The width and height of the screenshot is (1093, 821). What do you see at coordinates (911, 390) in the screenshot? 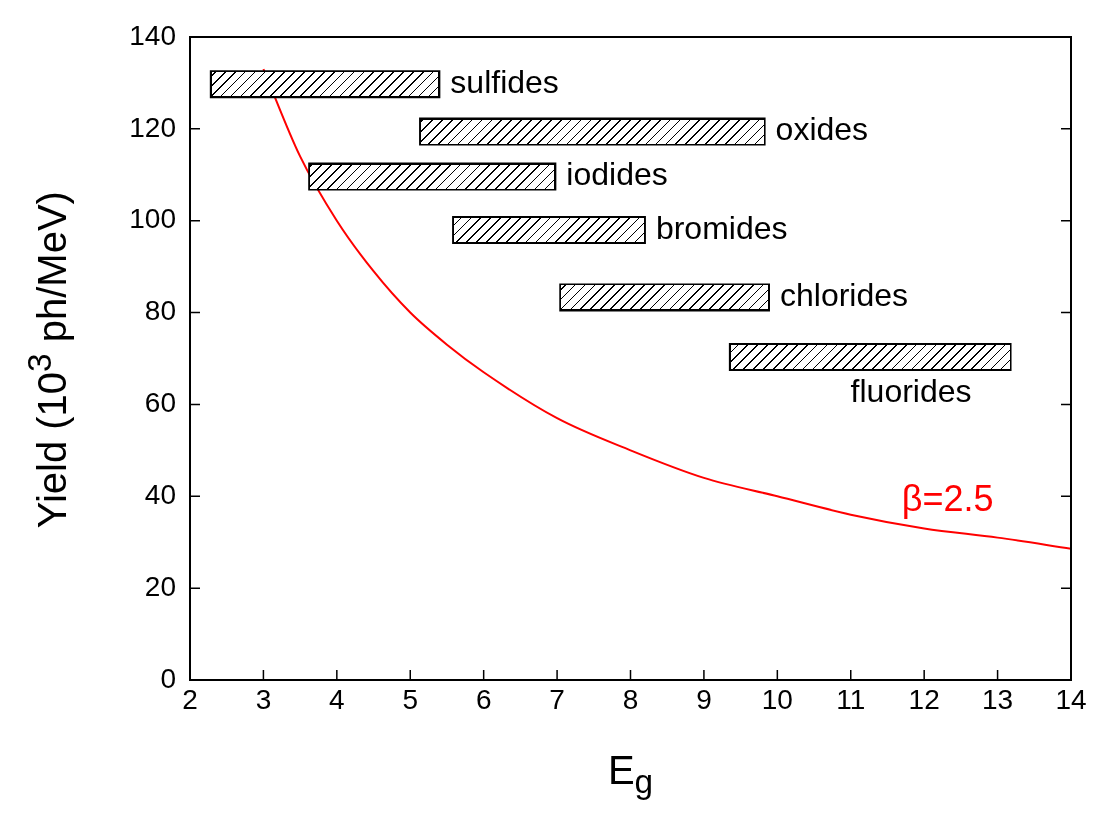
I see `annotation: fluorides` at bounding box center [911, 390].